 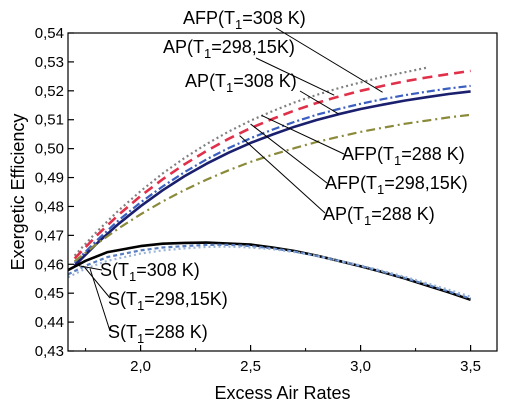 What do you see at coordinates (49, 206) in the screenshot?
I see `y-tick-label: 0,48` at bounding box center [49, 206].